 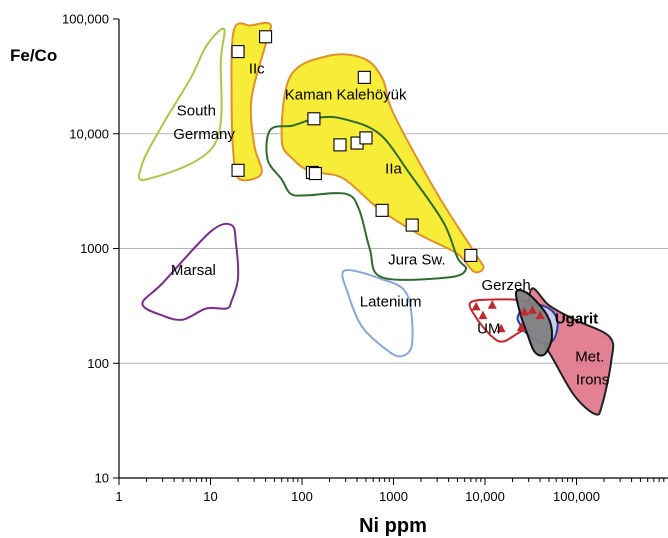 I want to click on x-tick-label: 100, so click(x=302, y=496).